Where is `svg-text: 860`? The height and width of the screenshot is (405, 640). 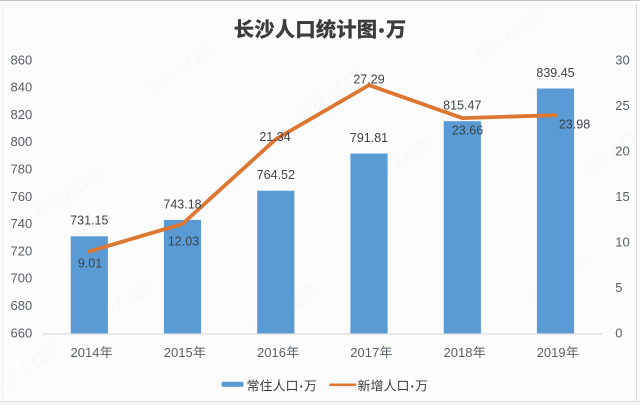 svg-text: 860 is located at coordinates (21, 59).